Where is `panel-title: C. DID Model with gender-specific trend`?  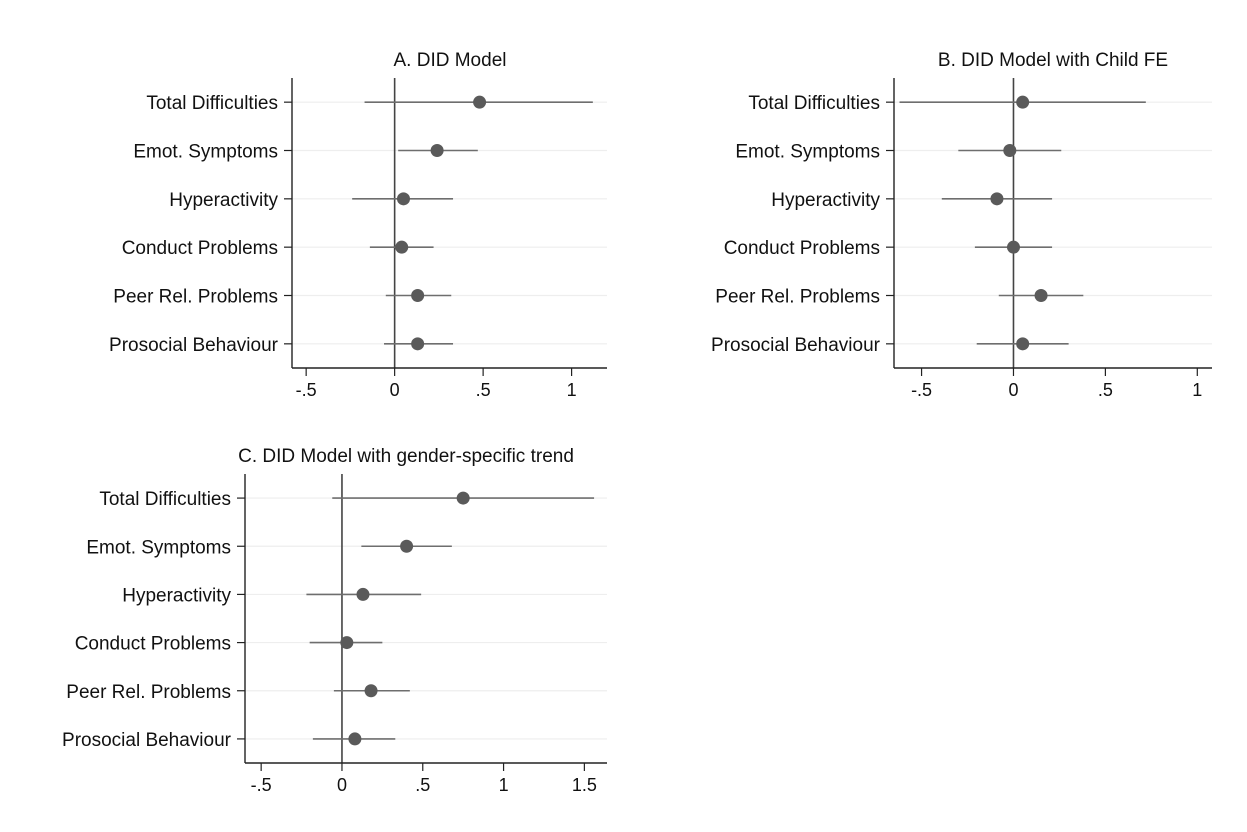
panel-title: C. DID Model with gender-specific trend is located at coordinates (406, 456).